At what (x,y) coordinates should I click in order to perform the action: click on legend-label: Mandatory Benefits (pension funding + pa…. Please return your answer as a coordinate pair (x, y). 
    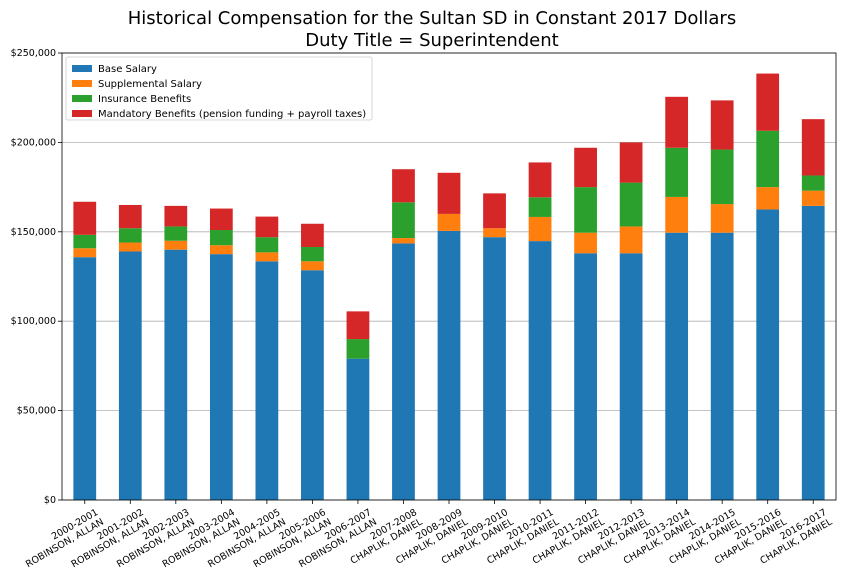
    Looking at the image, I should click on (232, 114).